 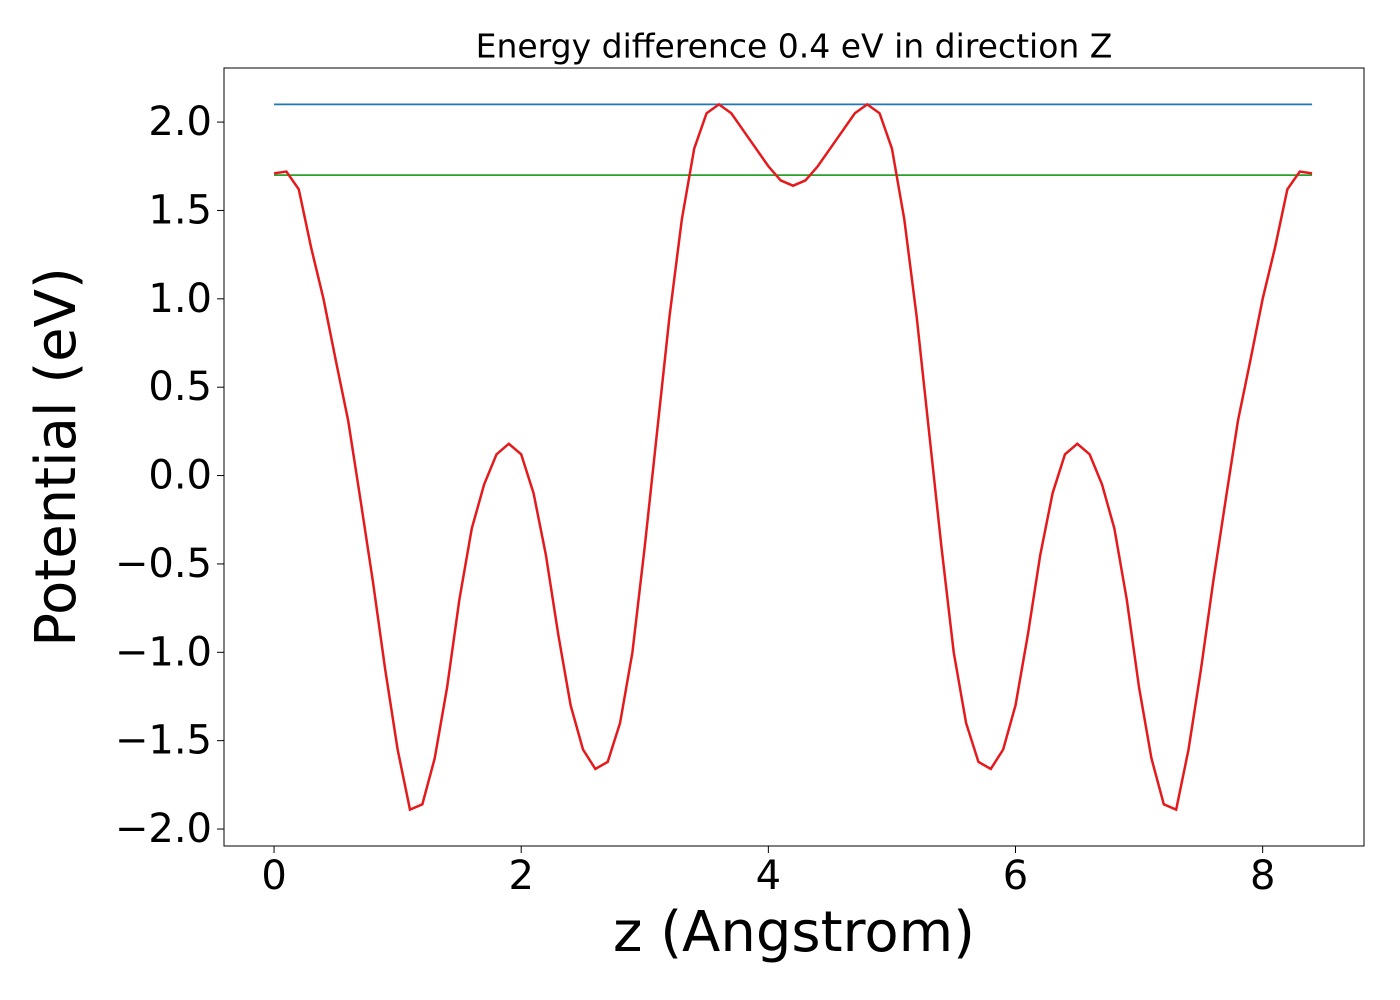 I want to click on y-tick-label: −0.5, so click(x=163, y=564).